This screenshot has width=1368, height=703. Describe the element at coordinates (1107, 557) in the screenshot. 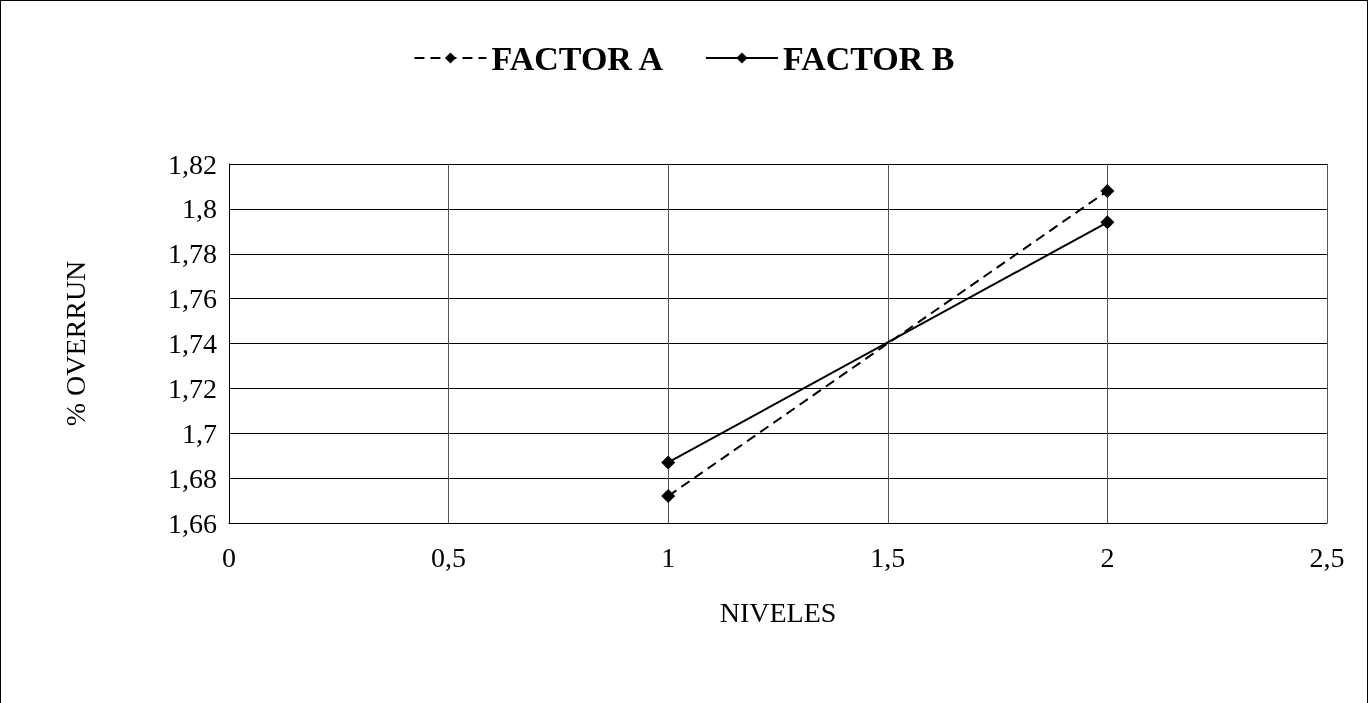

I see `x-tick-label: 2` at that location.